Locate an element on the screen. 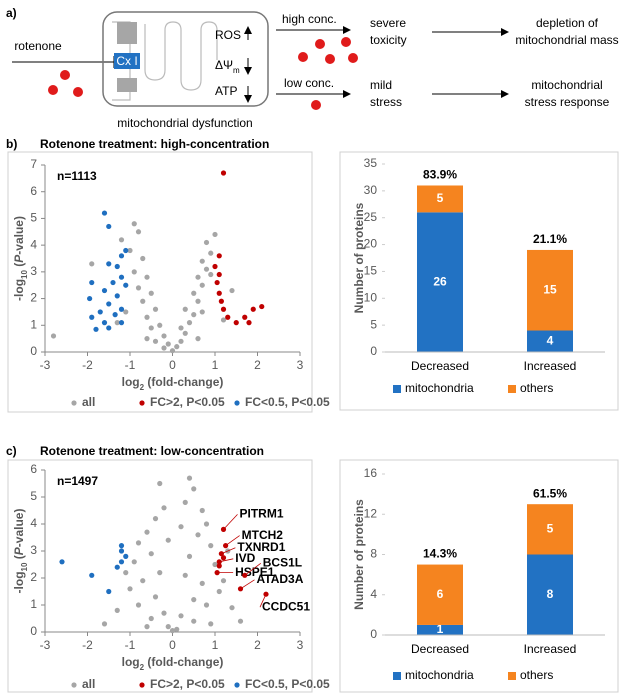  dose-label: high conc. is located at coordinates (309, 19).